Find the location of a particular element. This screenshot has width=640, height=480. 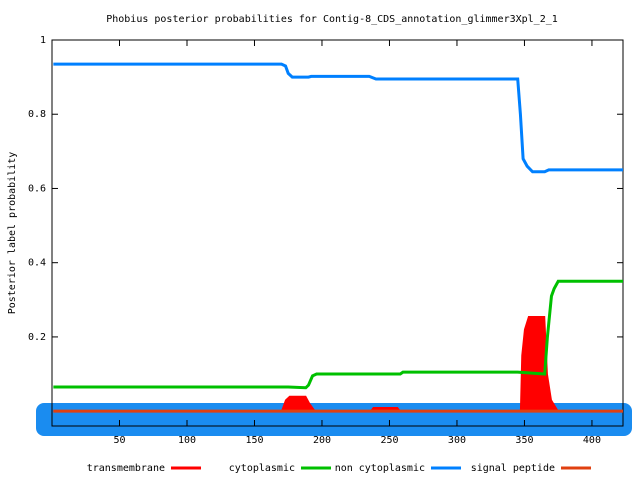

legend-label: cytoplasmic is located at coordinates (262, 468).